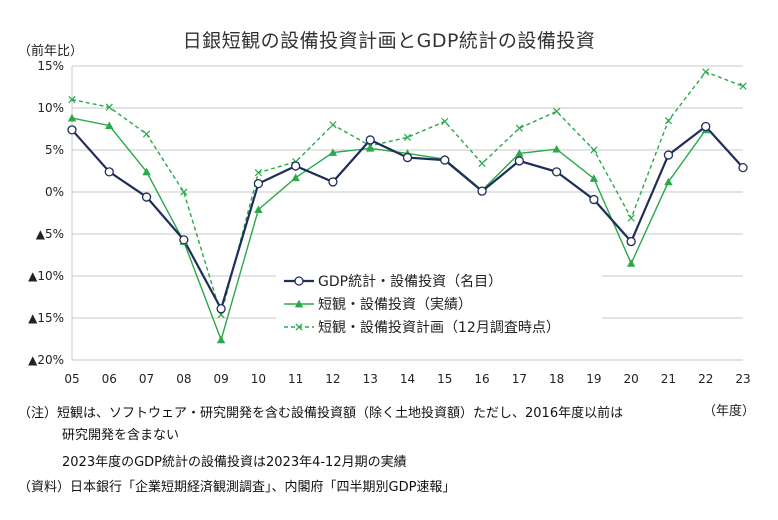 This screenshot has width=778, height=520. What do you see at coordinates (46, 276) in the screenshot?
I see `y-tick-label: ▲10%` at bounding box center [46, 276].